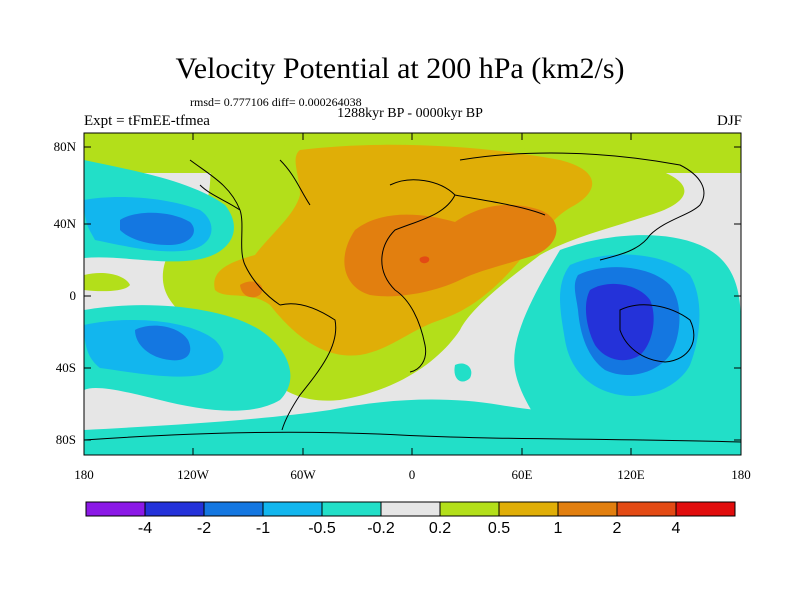  What do you see at coordinates (558, 528) in the screenshot?
I see `colorbar-label: 1` at bounding box center [558, 528].